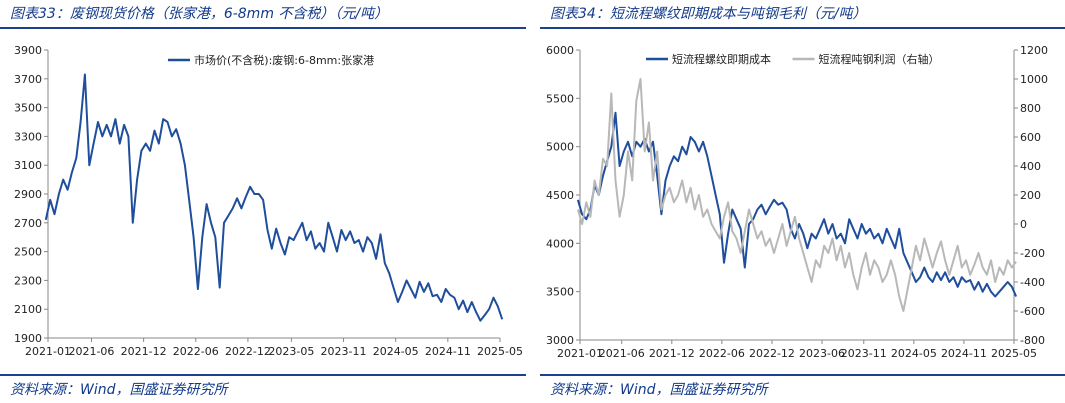 The height and width of the screenshot is (403, 1065). I want to click on figure-33-bottom-rule, so click(263, 375).